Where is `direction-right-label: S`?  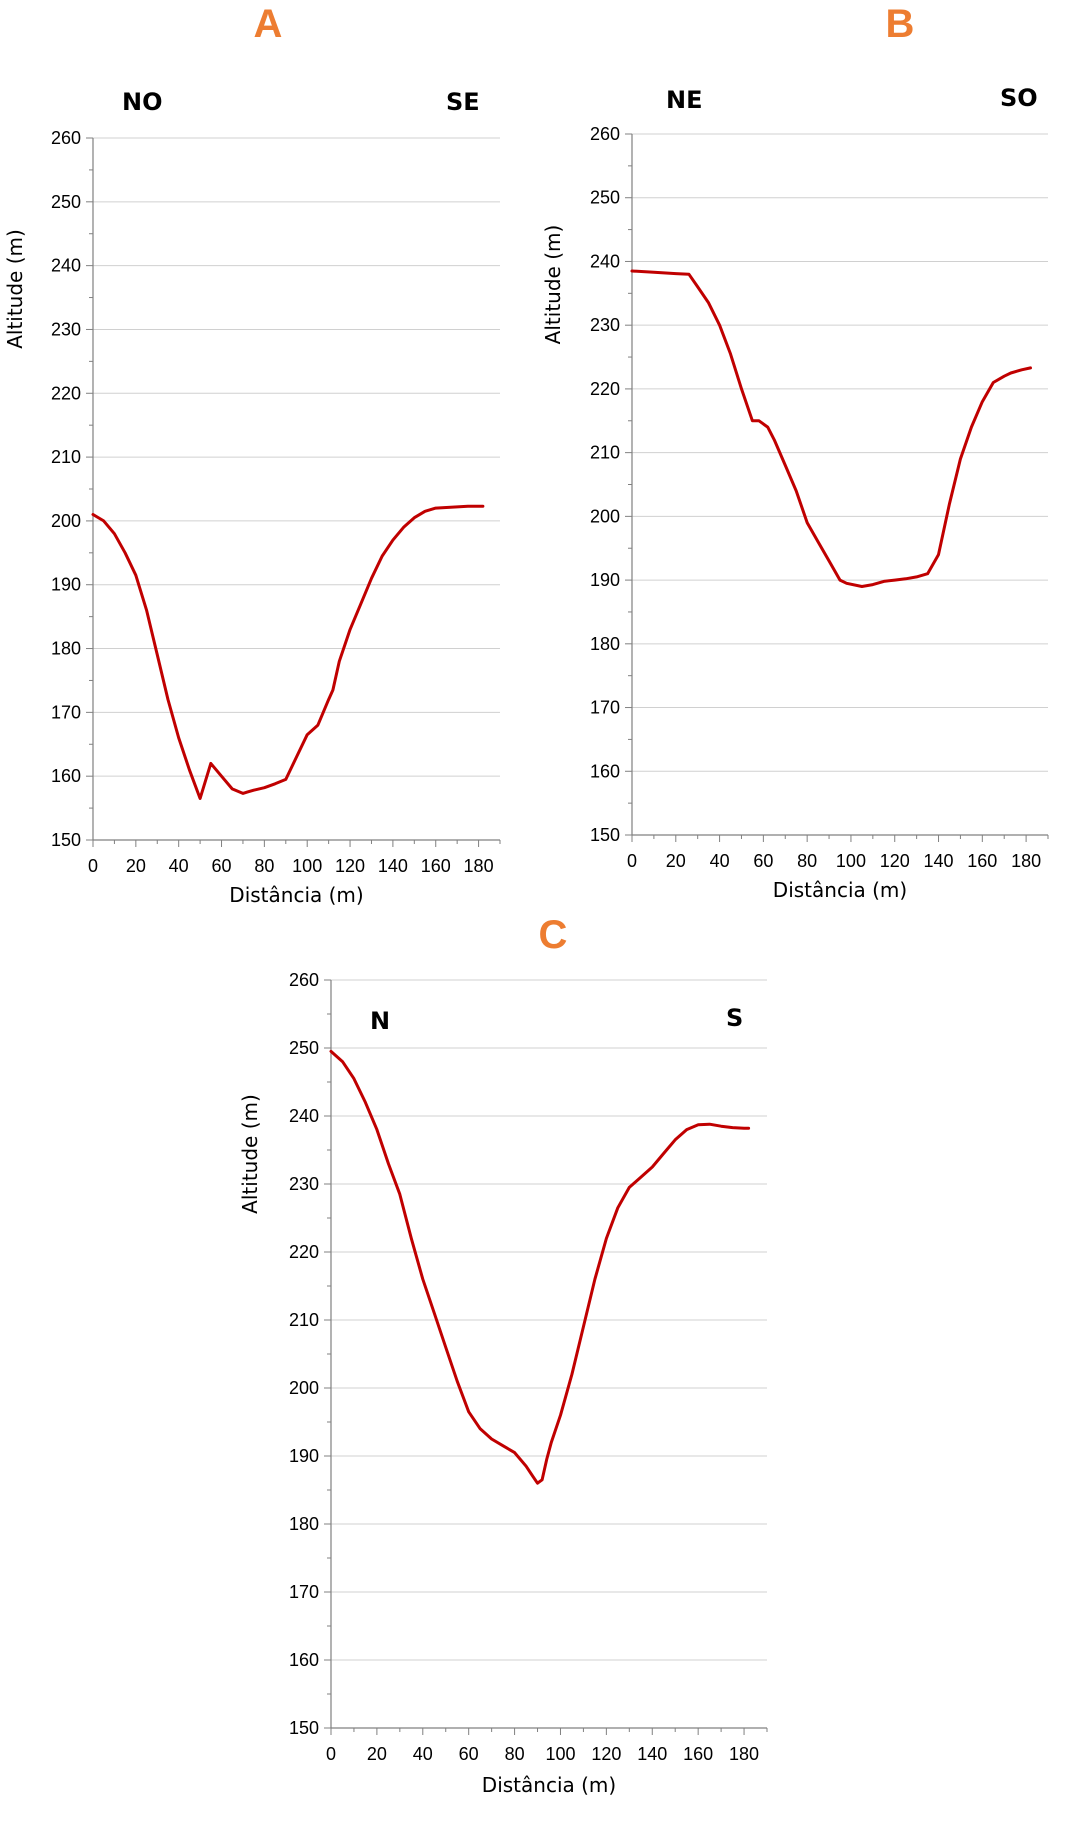 direction-right-label: S is located at coordinates (735, 1018).